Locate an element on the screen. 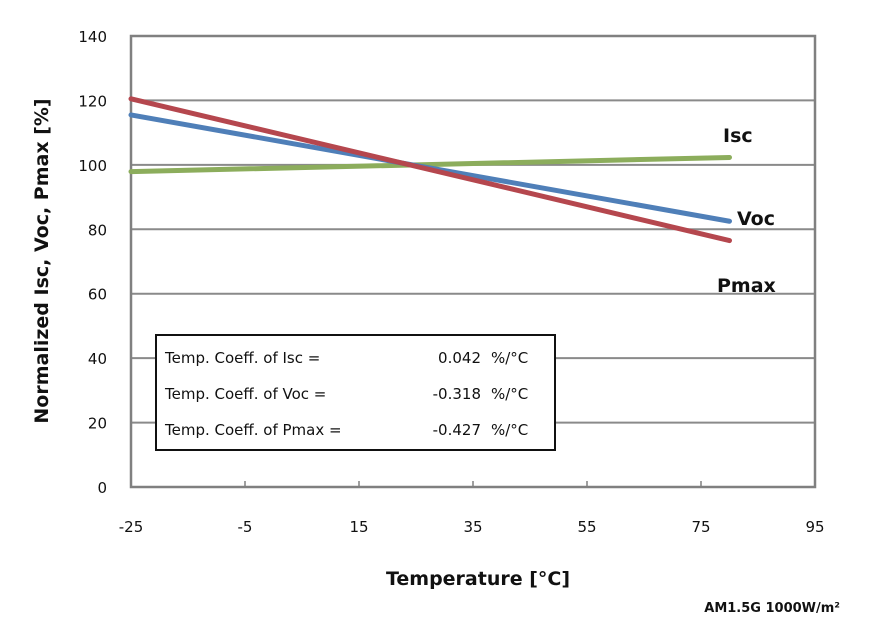 The image size is (869, 629). x-tick-label: 15 is located at coordinates (358, 527).